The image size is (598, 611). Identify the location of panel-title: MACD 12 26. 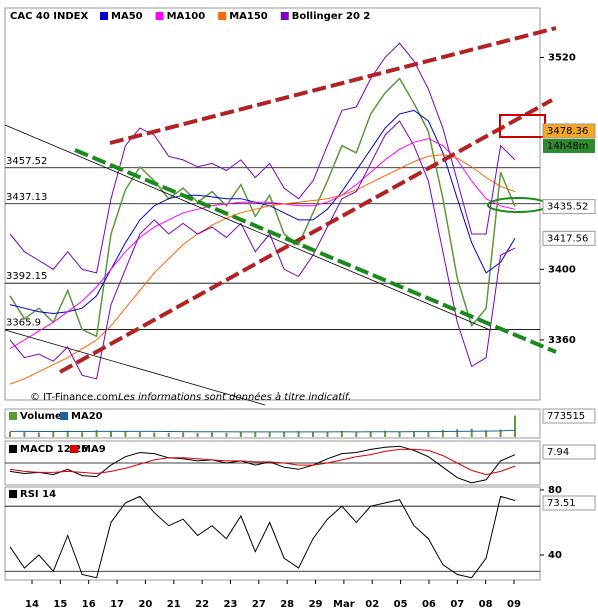
(54, 449).